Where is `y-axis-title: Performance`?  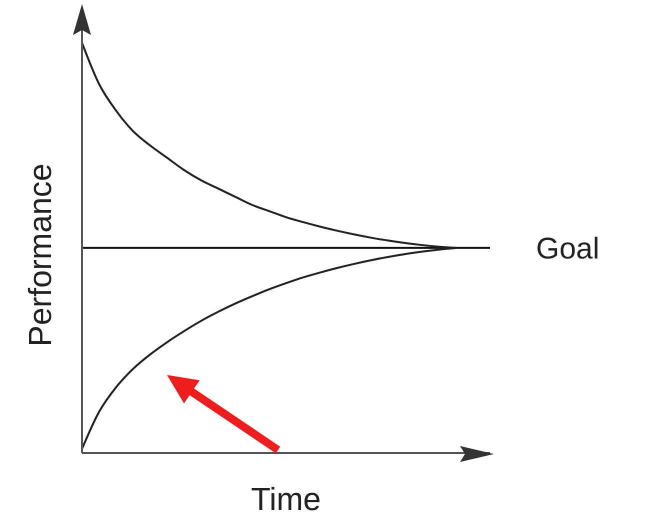
y-axis-title: Performance is located at coordinates (40, 255).